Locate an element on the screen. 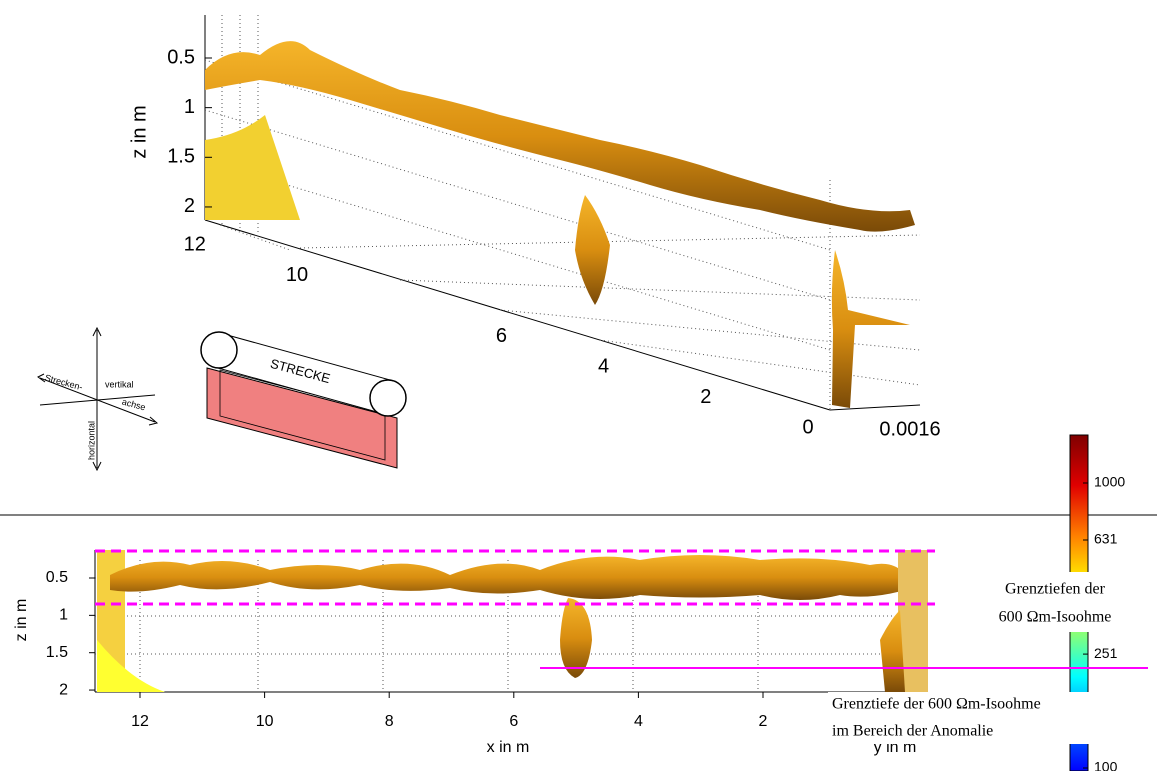 This screenshot has height=771, width=1157. depth-tick-label: 4 is located at coordinates (603, 366).